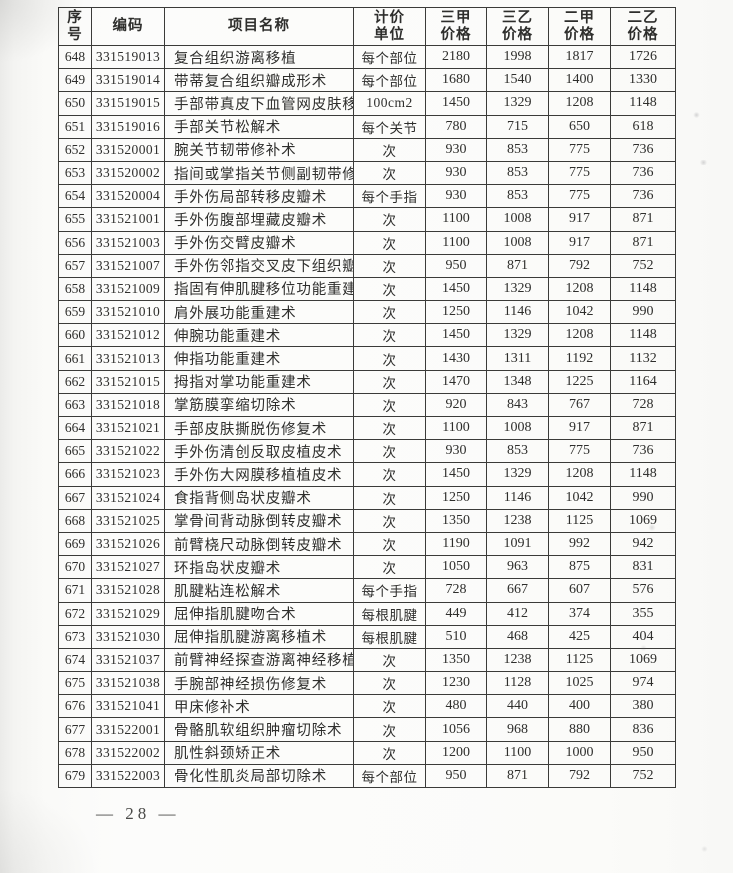  Describe the element at coordinates (128, 613) in the screenshot. I see `cell-code: 331521029` at that location.